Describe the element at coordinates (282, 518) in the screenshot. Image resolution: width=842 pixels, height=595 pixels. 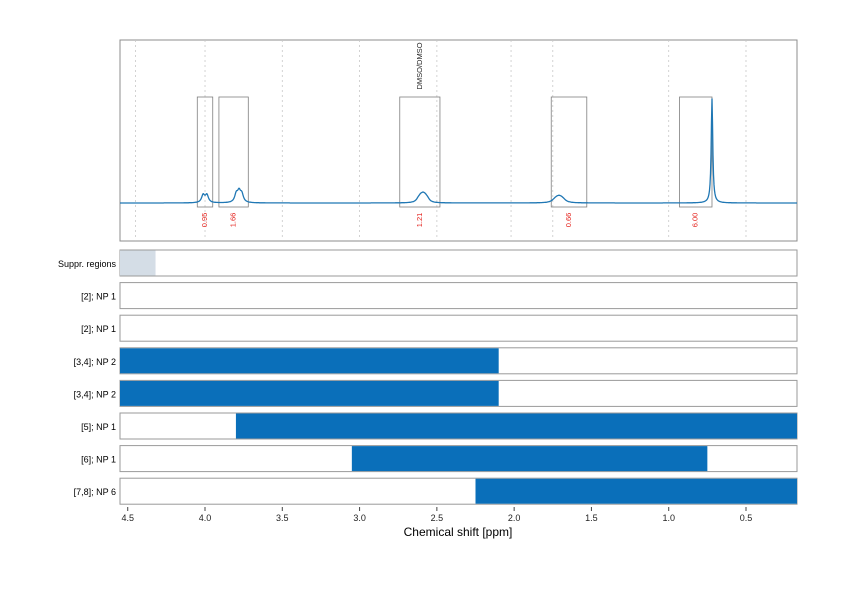
I see `x-tick-label: 3.5` at that location.